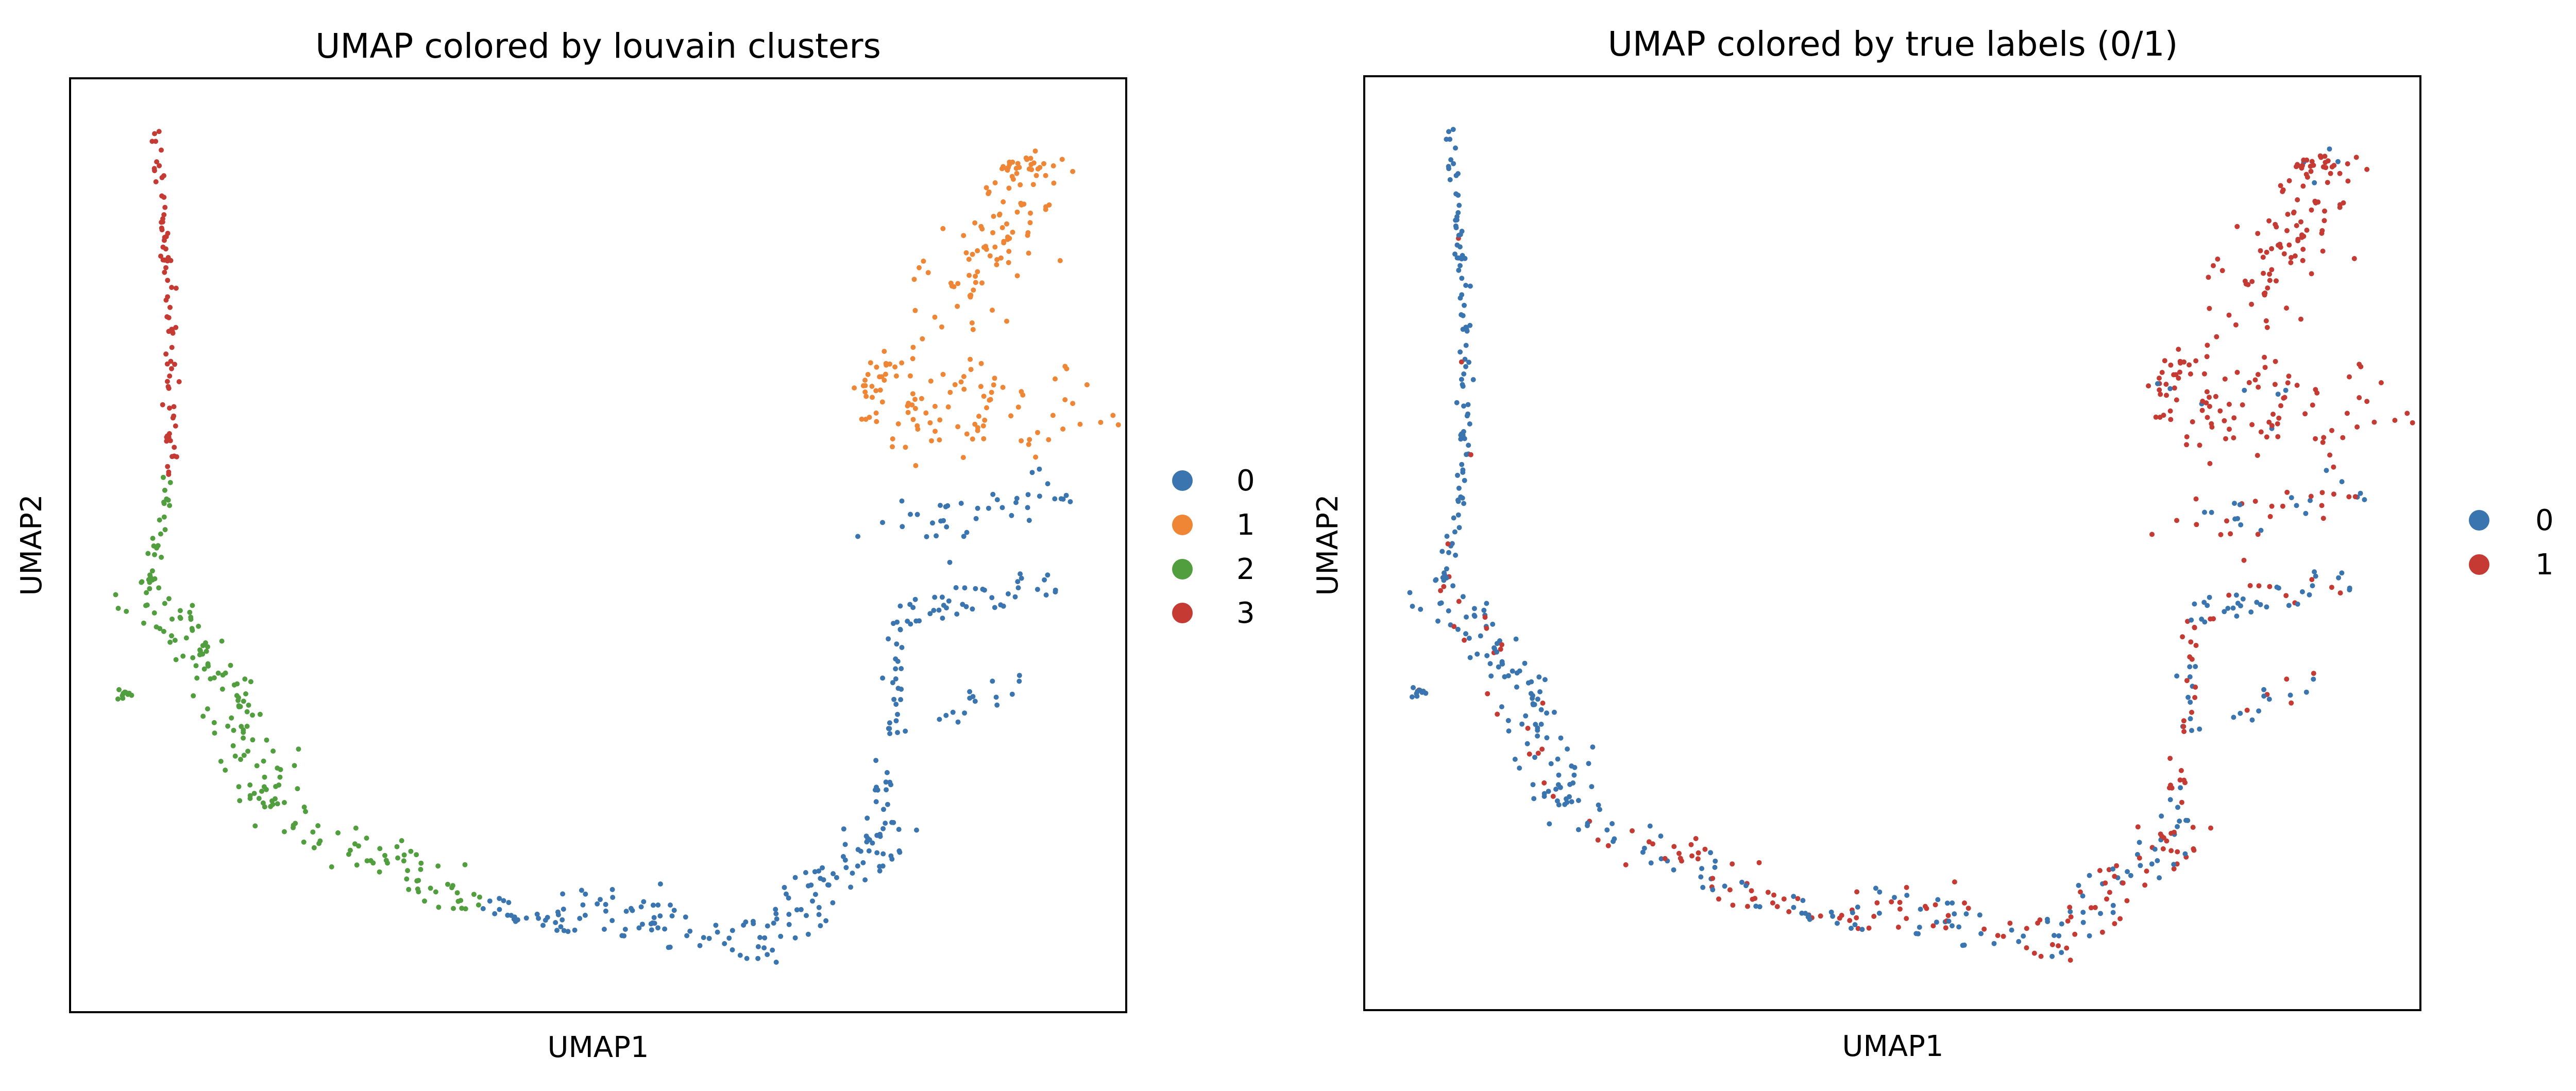 This screenshot has width=2576, height=1091. What do you see at coordinates (1245, 569) in the screenshot?
I see `legend-label: 2` at bounding box center [1245, 569].